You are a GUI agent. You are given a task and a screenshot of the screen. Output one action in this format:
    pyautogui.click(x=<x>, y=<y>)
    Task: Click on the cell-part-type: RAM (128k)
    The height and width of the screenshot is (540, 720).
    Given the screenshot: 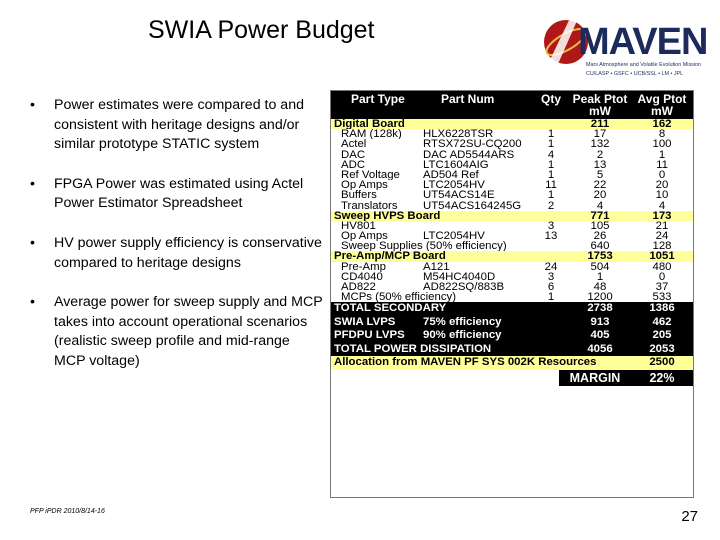 What is the action you would take?
    pyautogui.click(x=371, y=134)
    